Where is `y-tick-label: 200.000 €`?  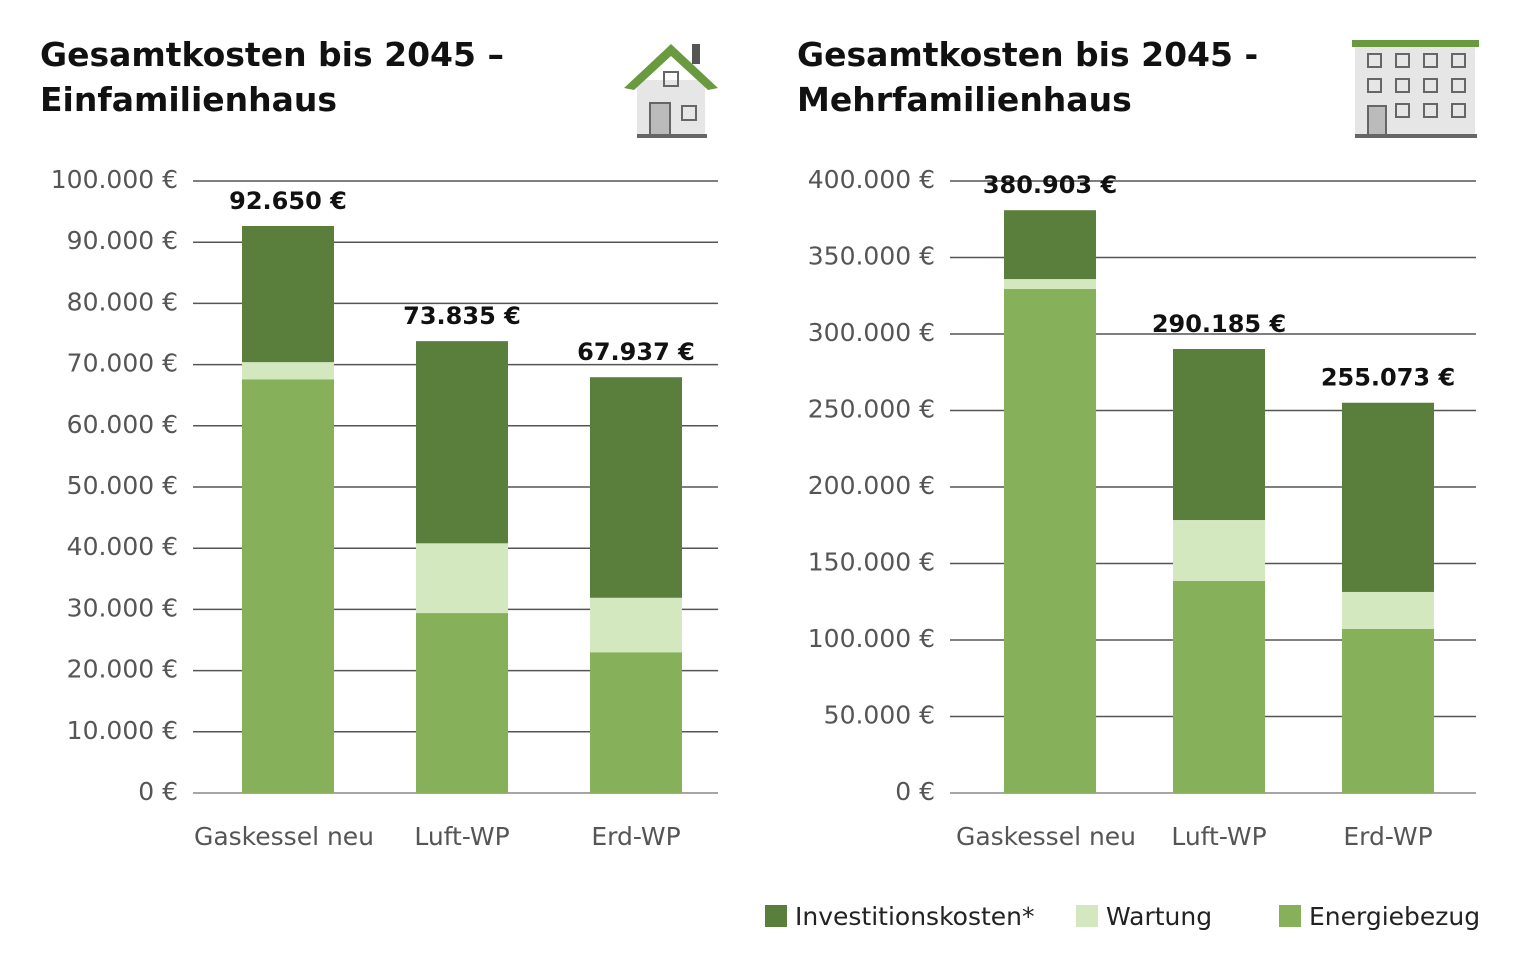 y-tick-label: 200.000 € is located at coordinates (871, 485).